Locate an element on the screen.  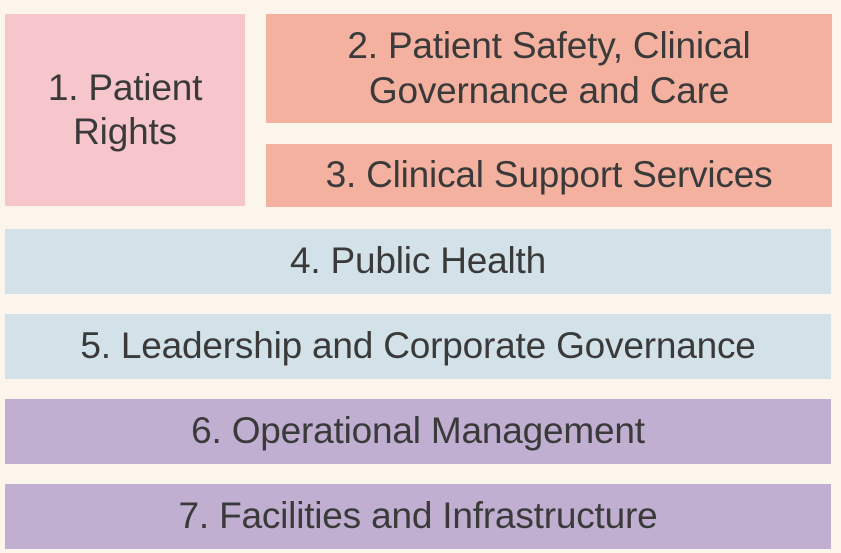
facilities-infrastructure-box: 7. Facilities and Infrastructure is located at coordinates (418, 516).